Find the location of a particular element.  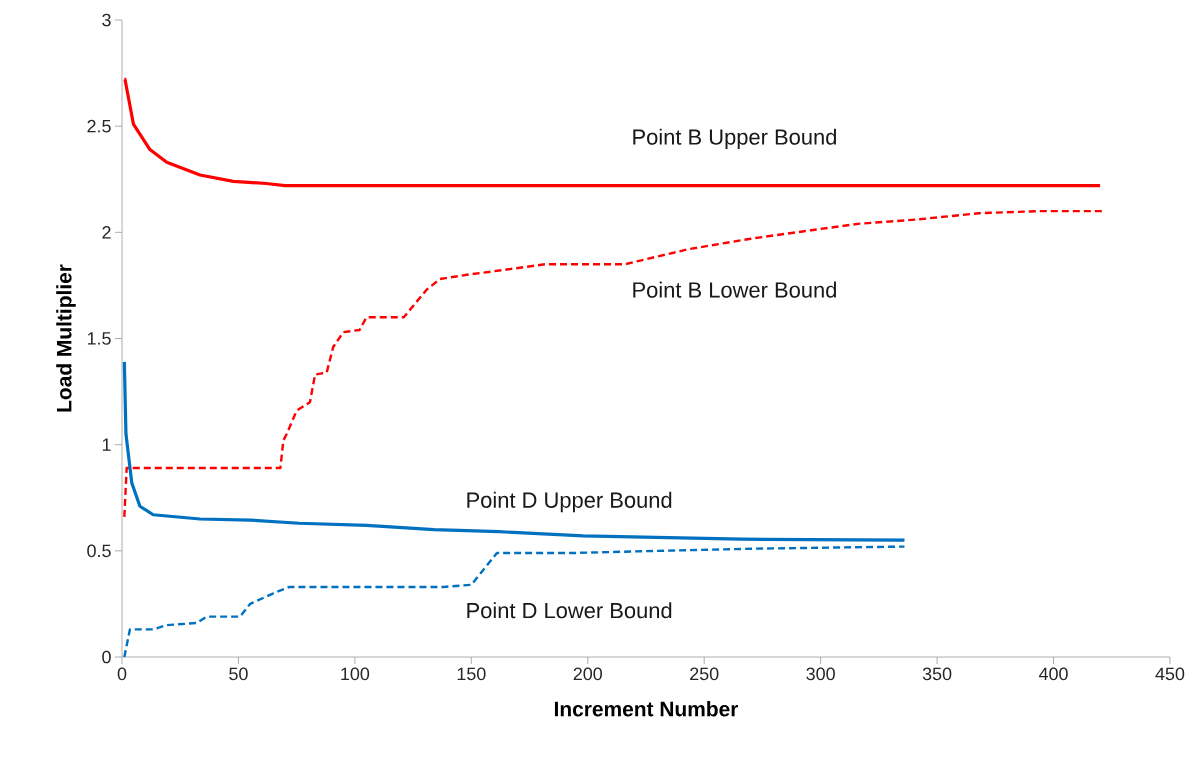

y-tick-label: 0.5 is located at coordinates (99, 551).